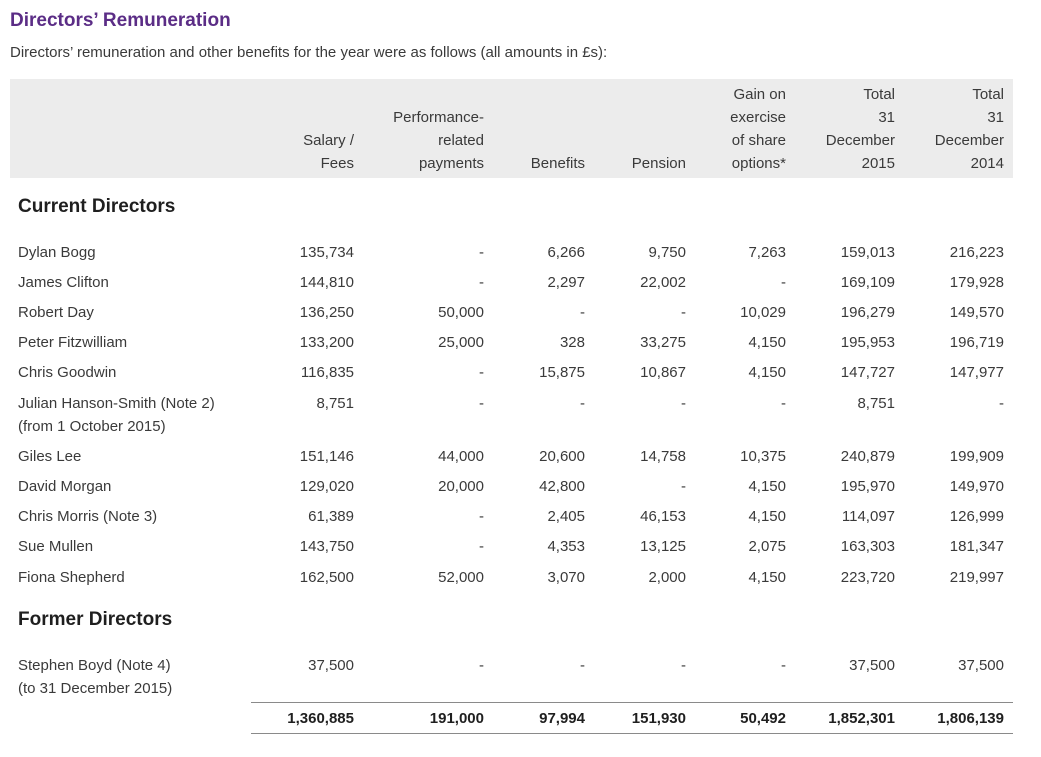  Describe the element at coordinates (56, 546) in the screenshot. I see `director-name: Sue Mullen` at that location.